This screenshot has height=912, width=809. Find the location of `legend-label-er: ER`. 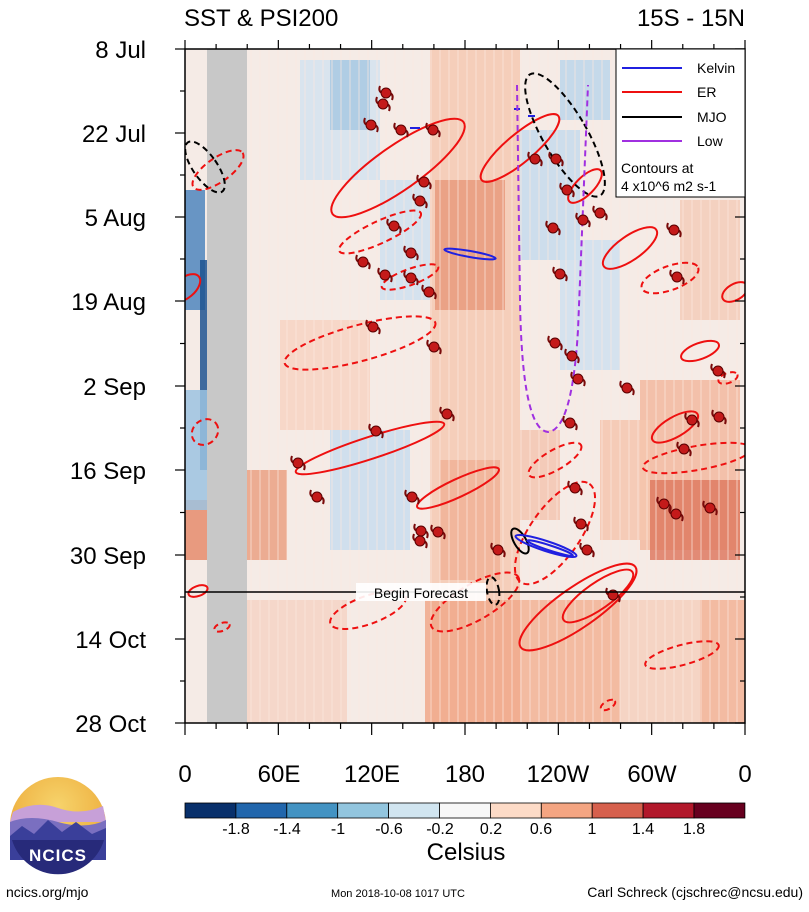

legend-label-er: ER is located at coordinates (706, 92).